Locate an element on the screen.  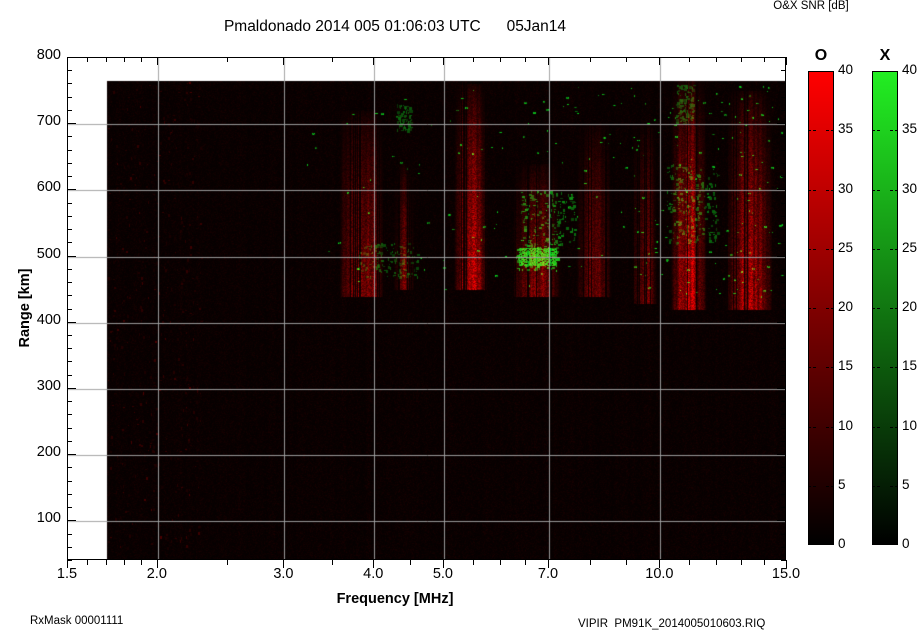
y-tick-label: 800 is located at coordinates (48, 55).